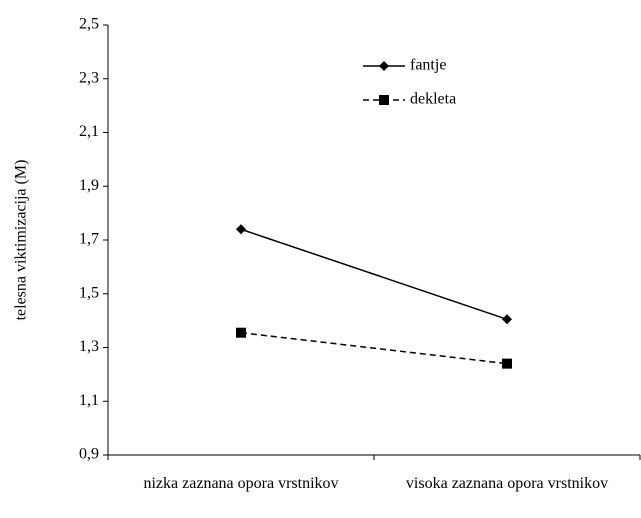 The image size is (641, 518). I want to click on y-tick-label: 1,5, so click(89, 292).